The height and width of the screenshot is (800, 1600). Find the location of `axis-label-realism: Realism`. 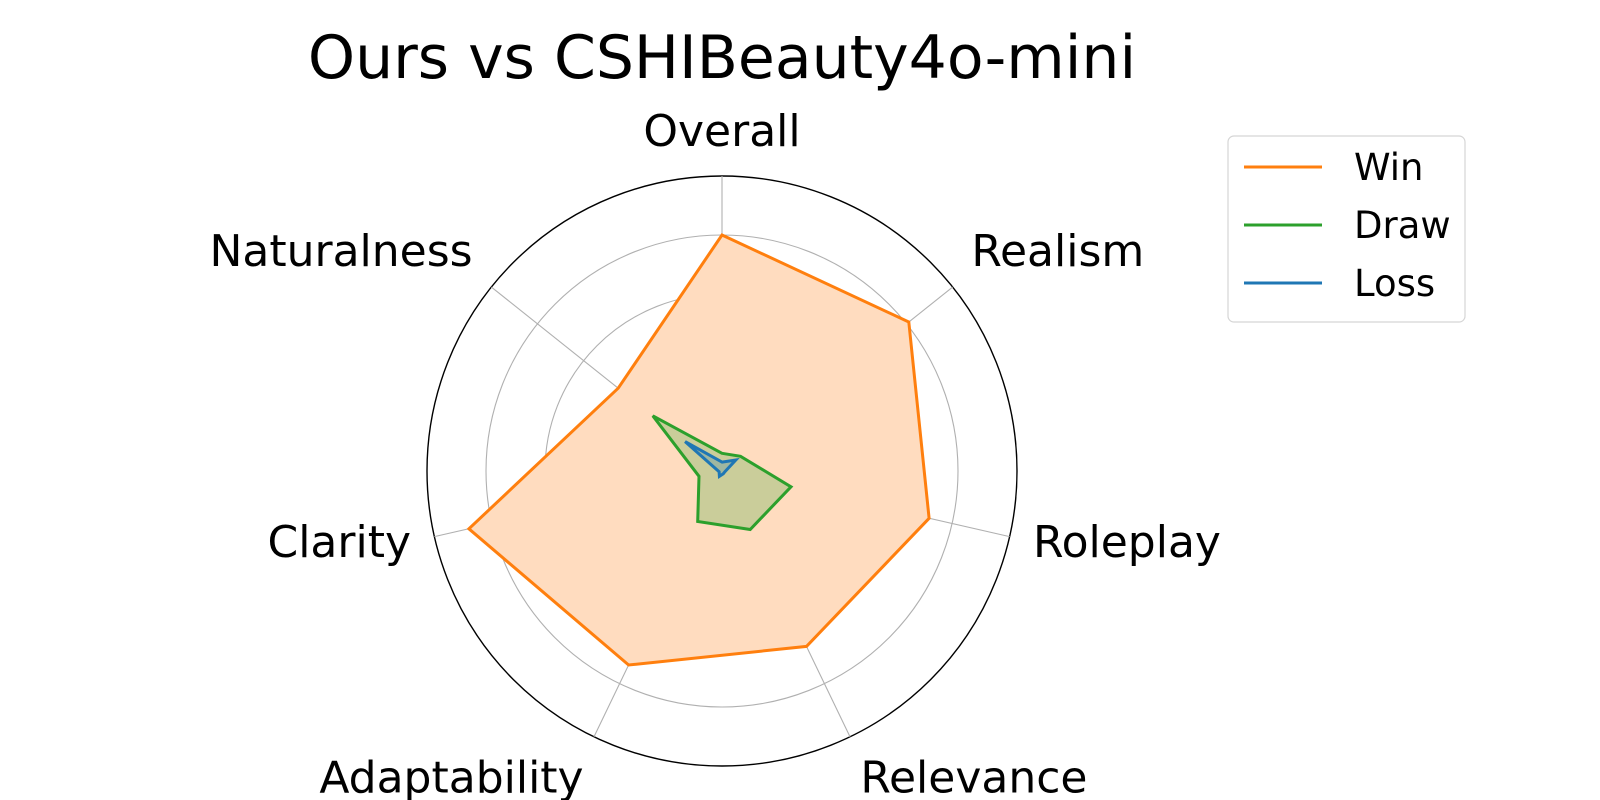

axis-label-realism: Realism is located at coordinates (1057, 251).